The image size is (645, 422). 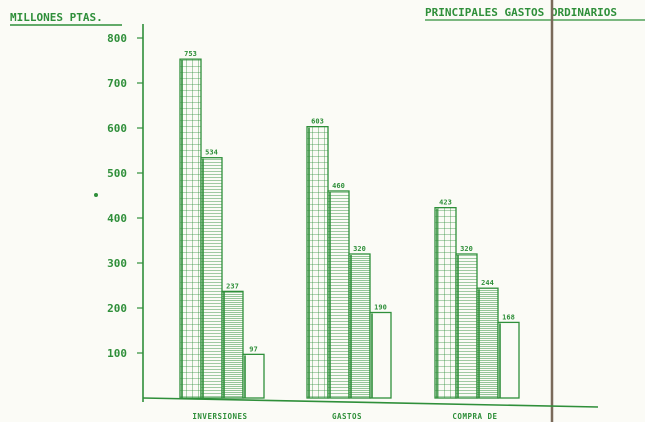 I want to click on y-tick-label: 200, so click(x=117, y=308).